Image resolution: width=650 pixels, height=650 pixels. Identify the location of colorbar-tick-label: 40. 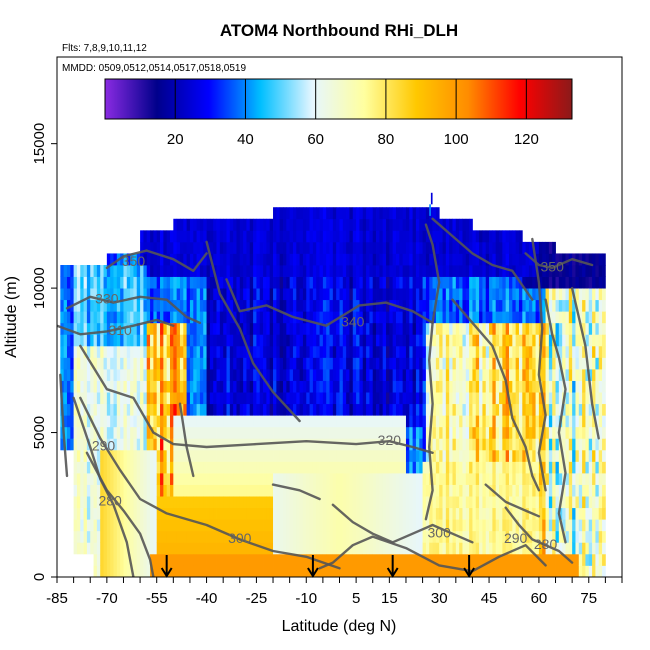
(245, 139).